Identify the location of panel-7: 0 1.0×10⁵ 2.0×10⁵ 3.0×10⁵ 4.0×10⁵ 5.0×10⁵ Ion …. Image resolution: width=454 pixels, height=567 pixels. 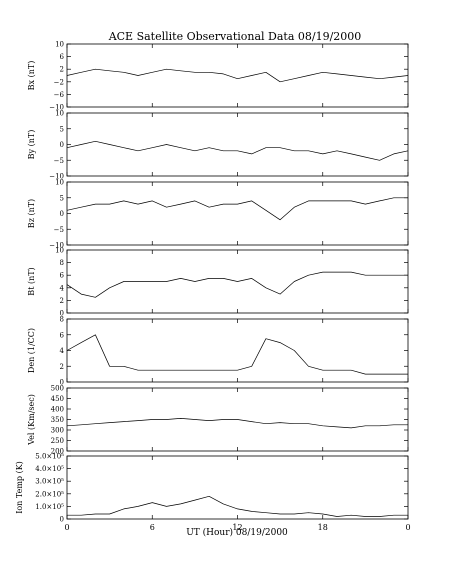
(212, 488).